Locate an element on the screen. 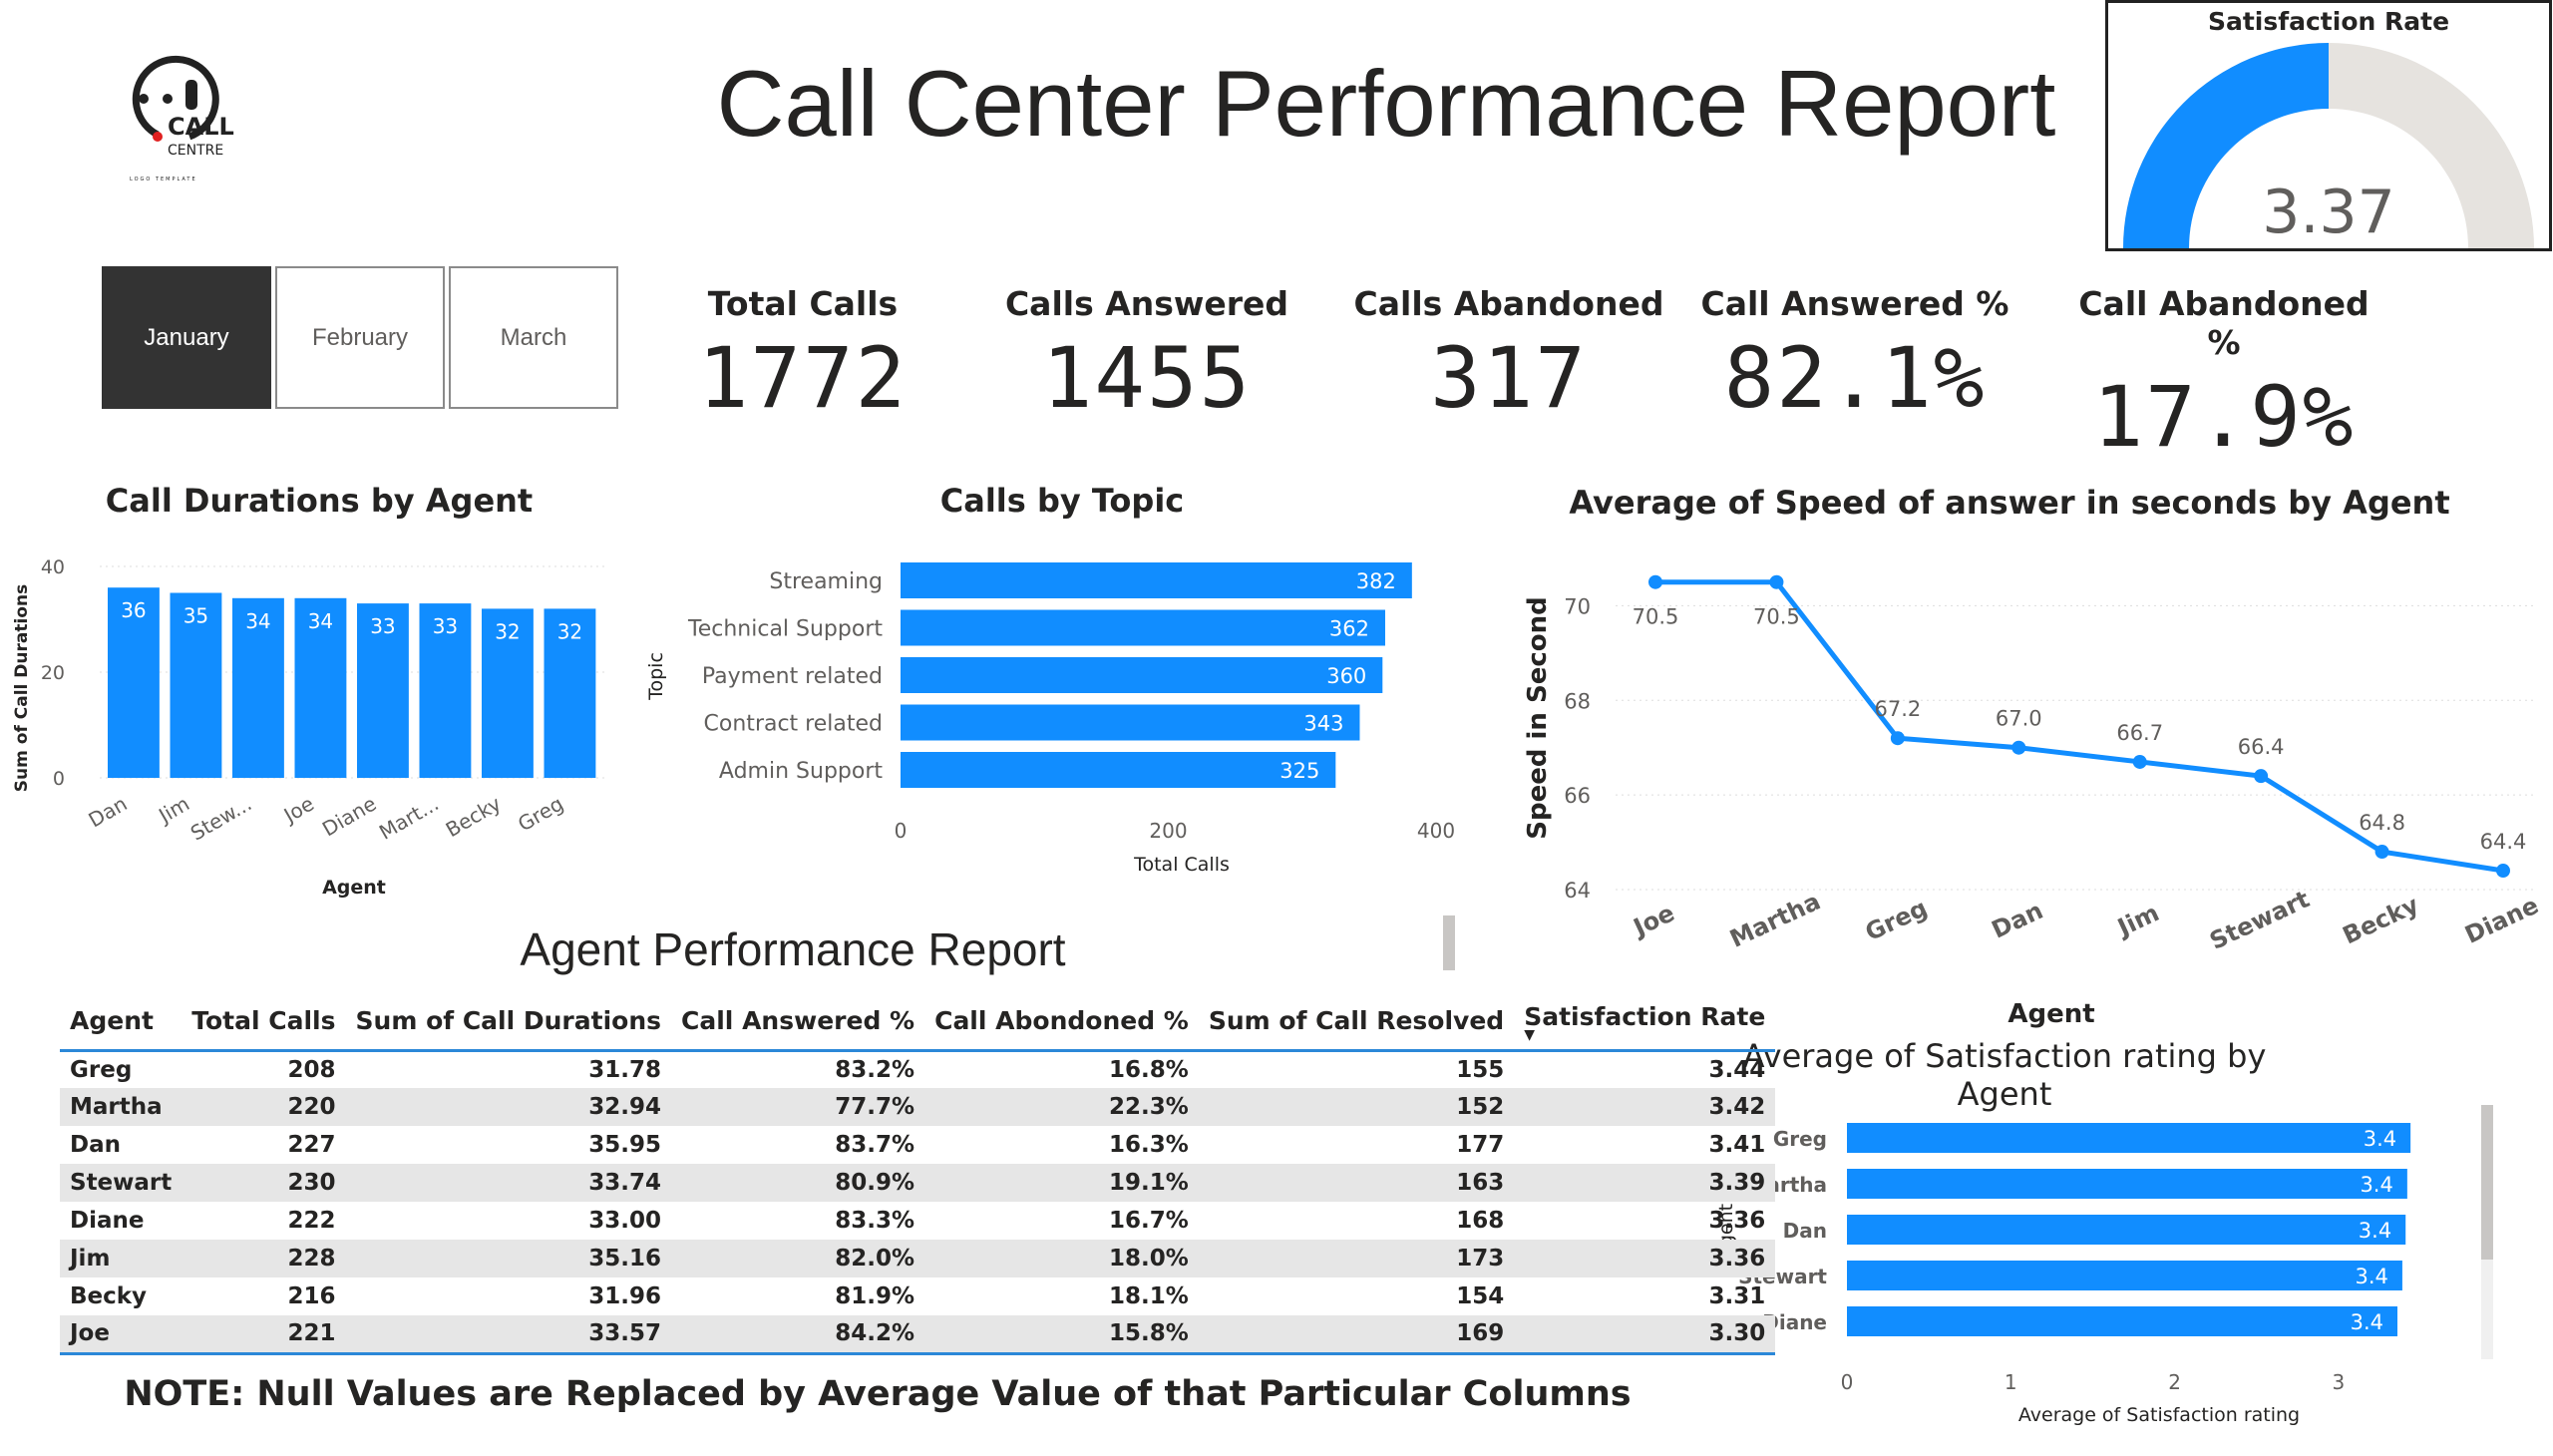 Image resolution: width=2553 pixels, height=1456 pixels. chart-title-satisfaction: Average of Satisfaction rating by Agent is located at coordinates (2005, 1075).